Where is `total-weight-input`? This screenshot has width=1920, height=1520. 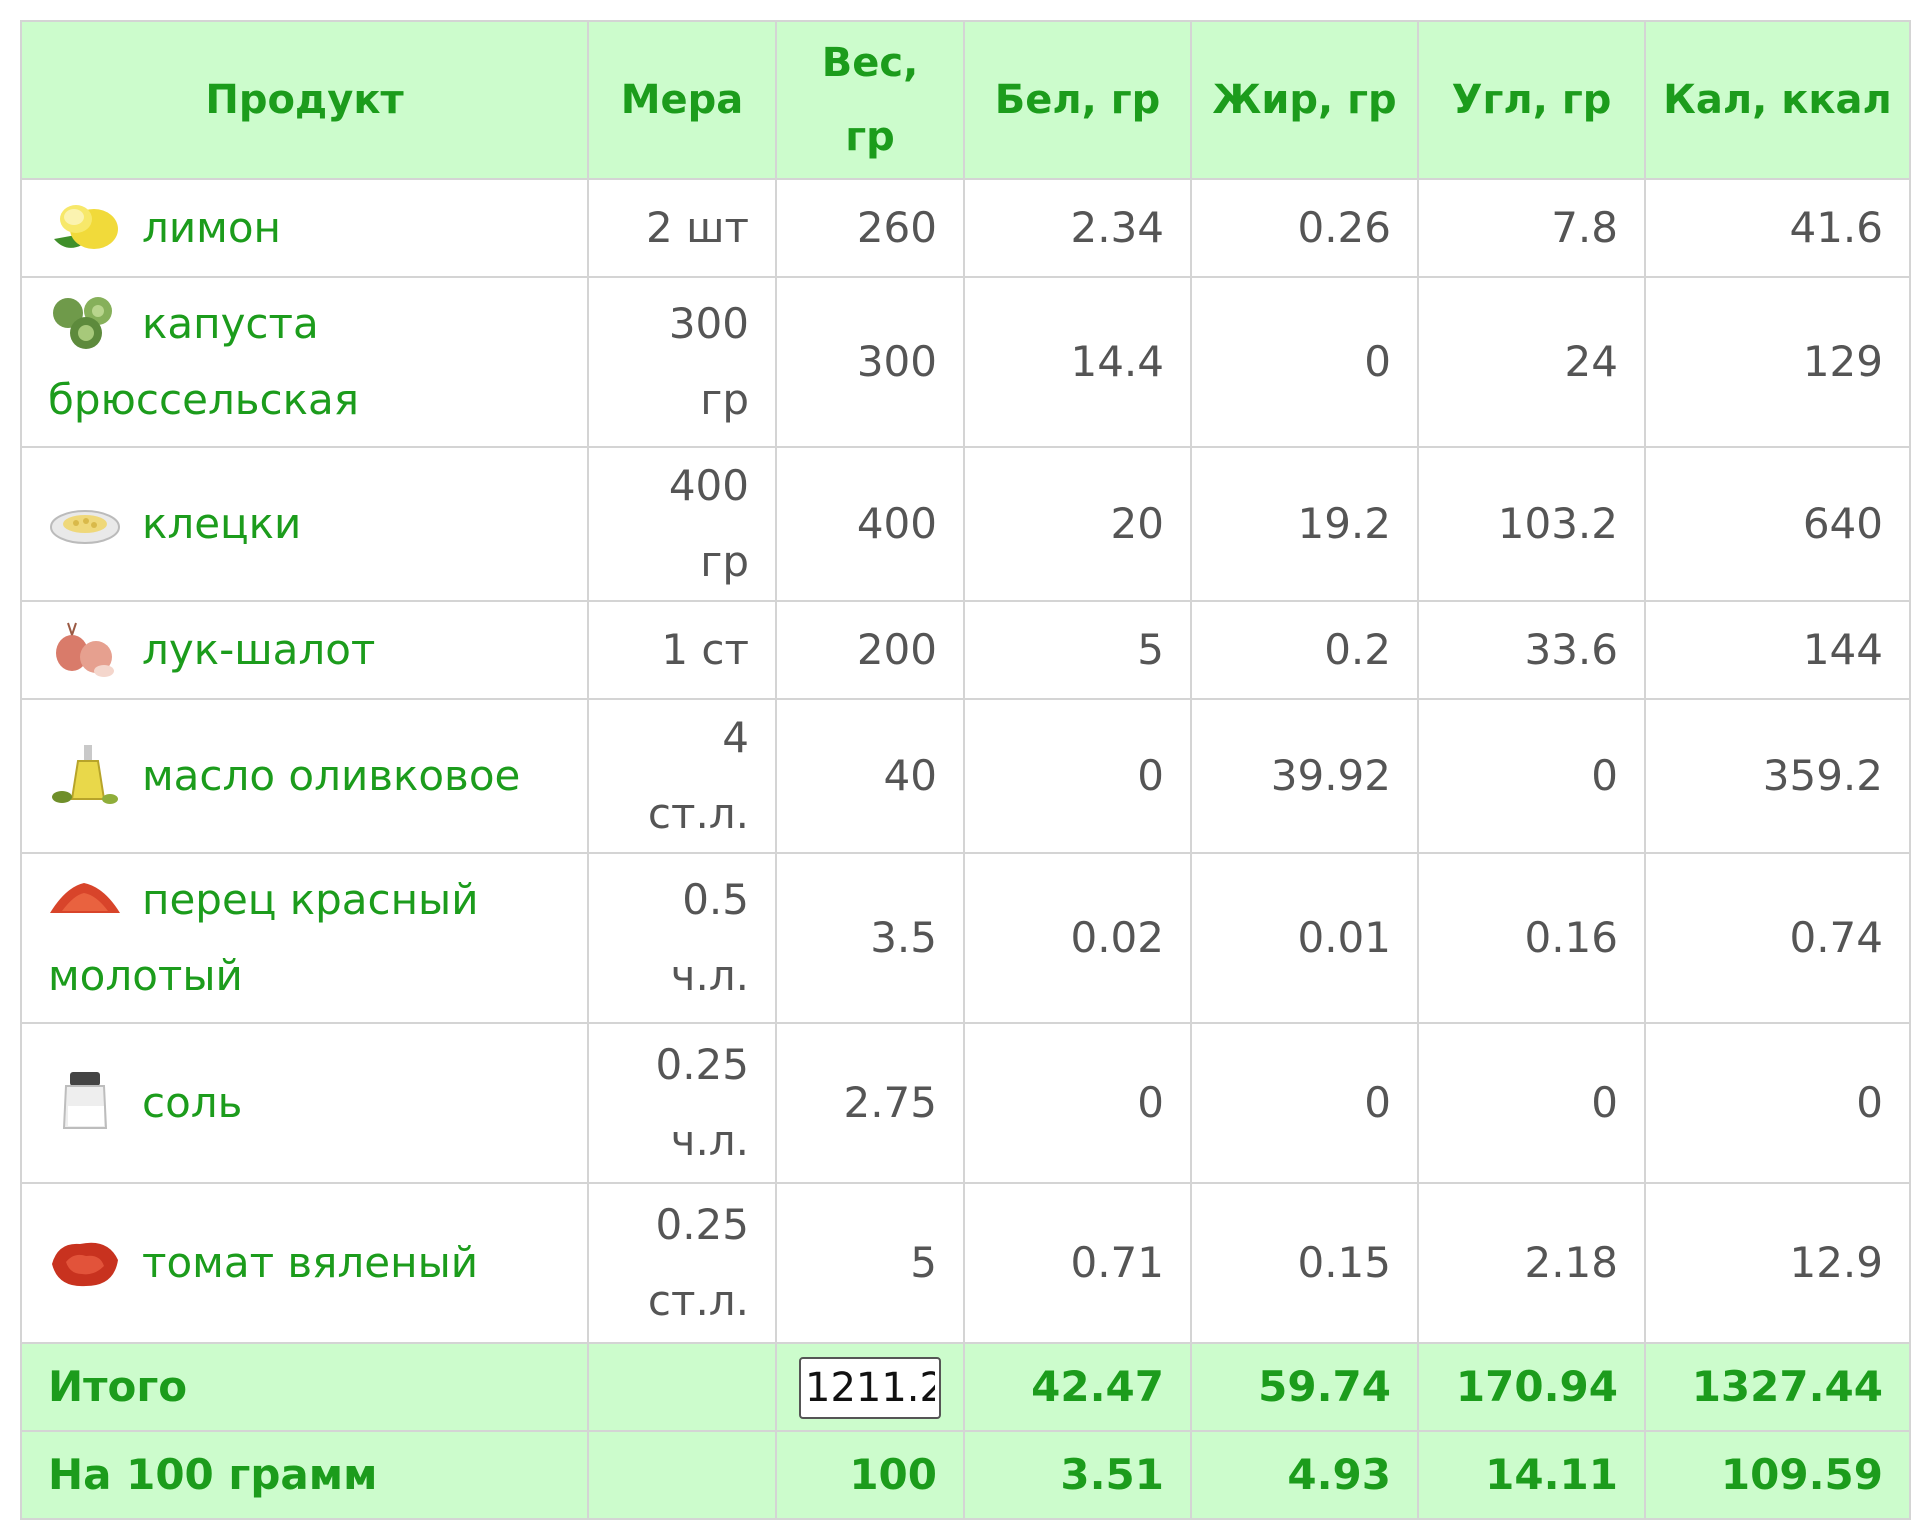
total-weight-input is located at coordinates (870, 1388).